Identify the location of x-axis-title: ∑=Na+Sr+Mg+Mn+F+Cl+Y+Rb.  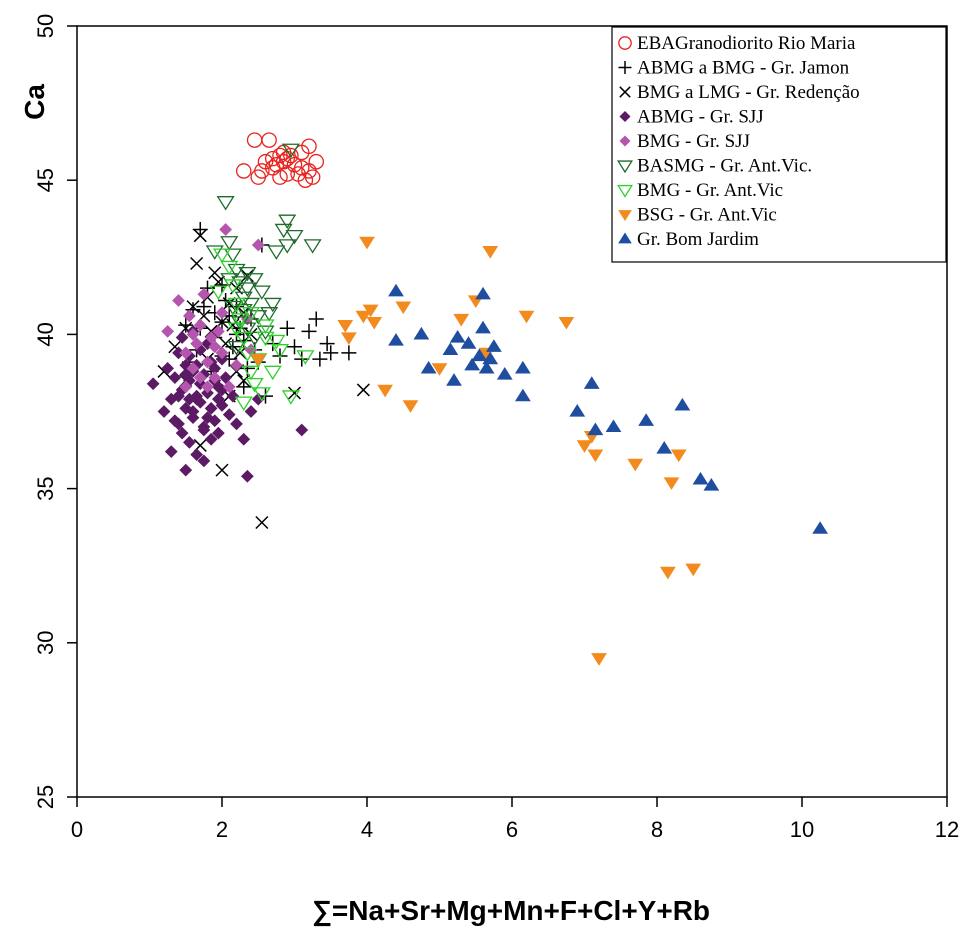
(511, 911).